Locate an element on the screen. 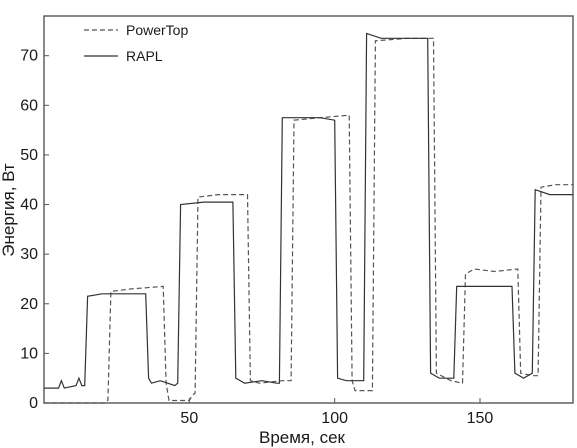 The width and height of the screenshot is (577, 448). x-axis: 50 100 150 is located at coordinates (336, 412).